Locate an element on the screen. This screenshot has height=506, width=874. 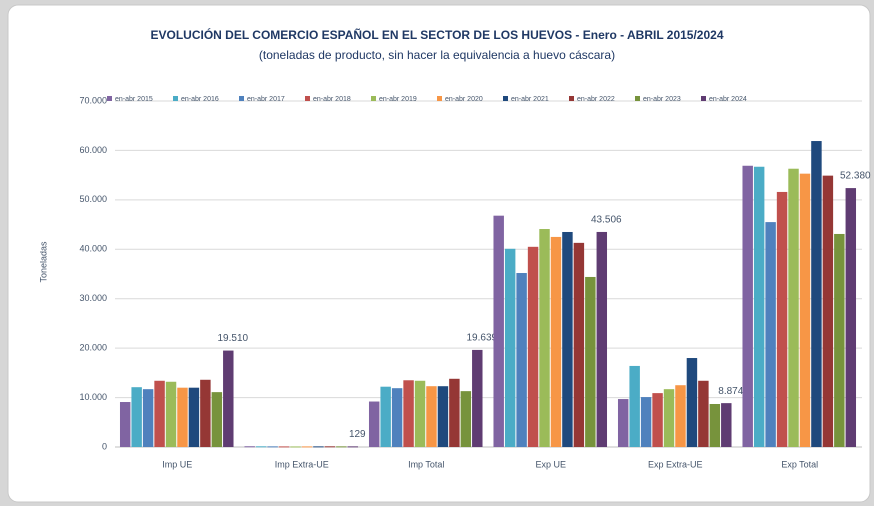
legend-label: en-abr 2020 is located at coordinates (464, 99).